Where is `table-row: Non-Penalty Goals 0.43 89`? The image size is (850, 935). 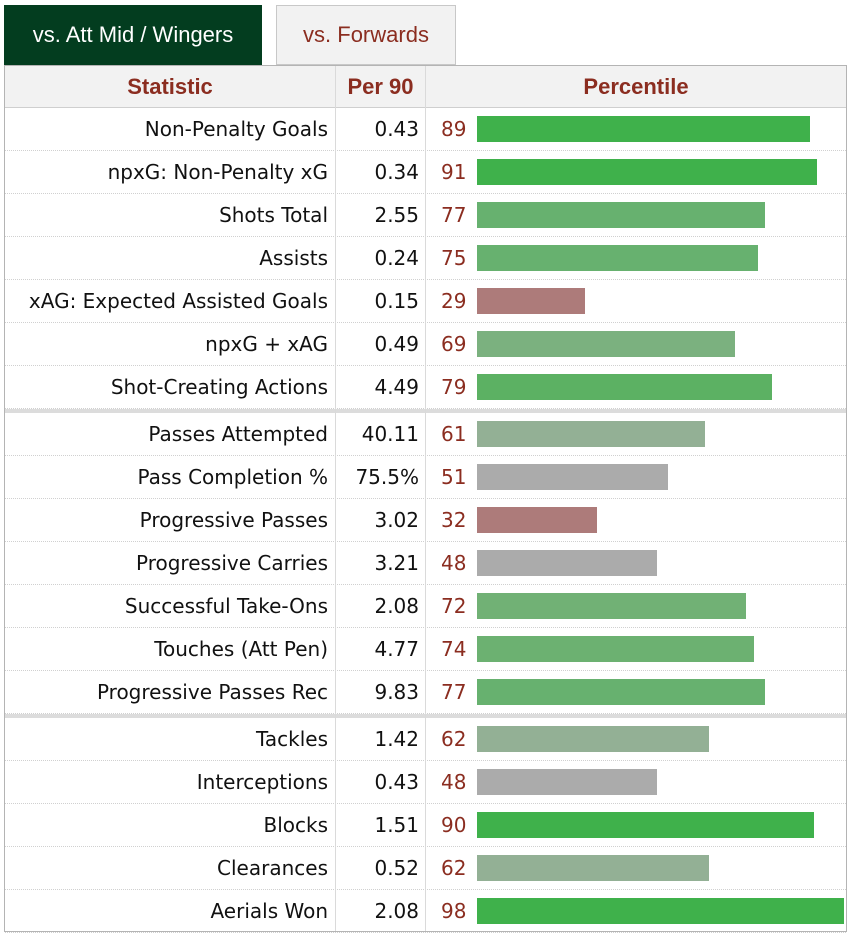 table-row: Non-Penalty Goals 0.43 89 is located at coordinates (425, 129).